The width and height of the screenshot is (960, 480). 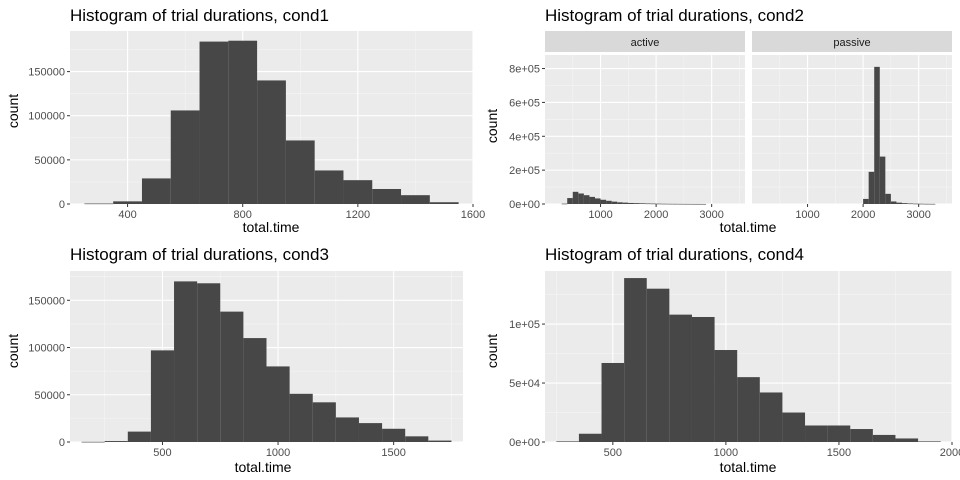 I want to click on facet-label: active, so click(x=645, y=43).